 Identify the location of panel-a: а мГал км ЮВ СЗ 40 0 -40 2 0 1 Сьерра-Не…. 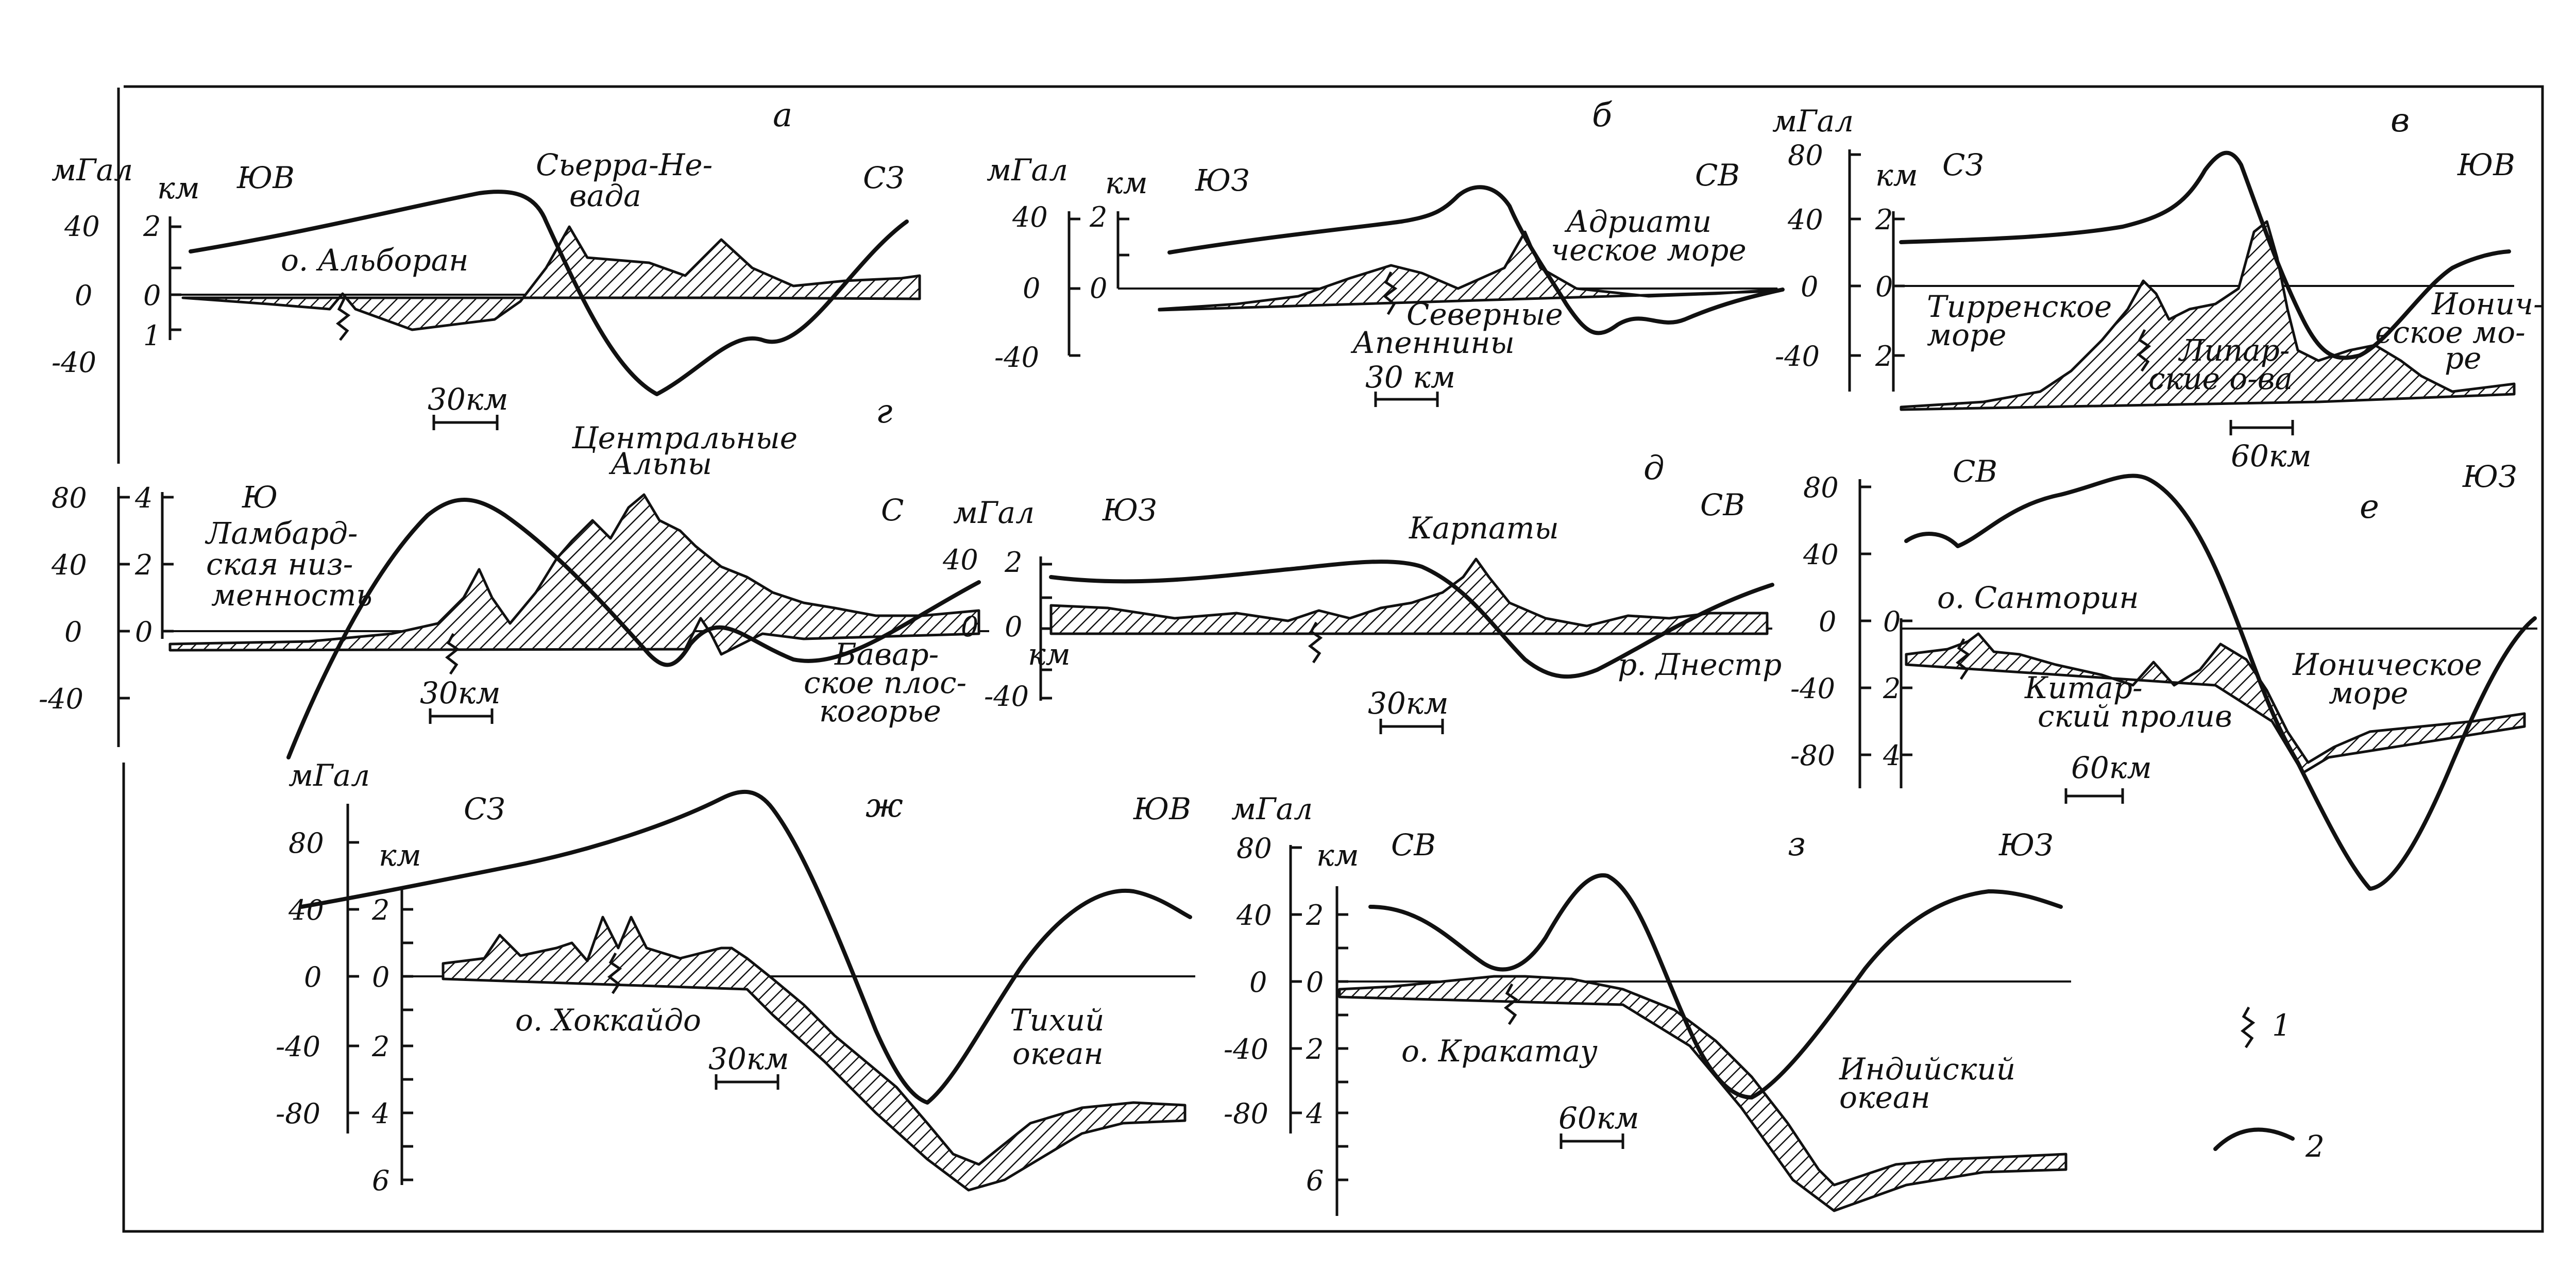
(486, 263).